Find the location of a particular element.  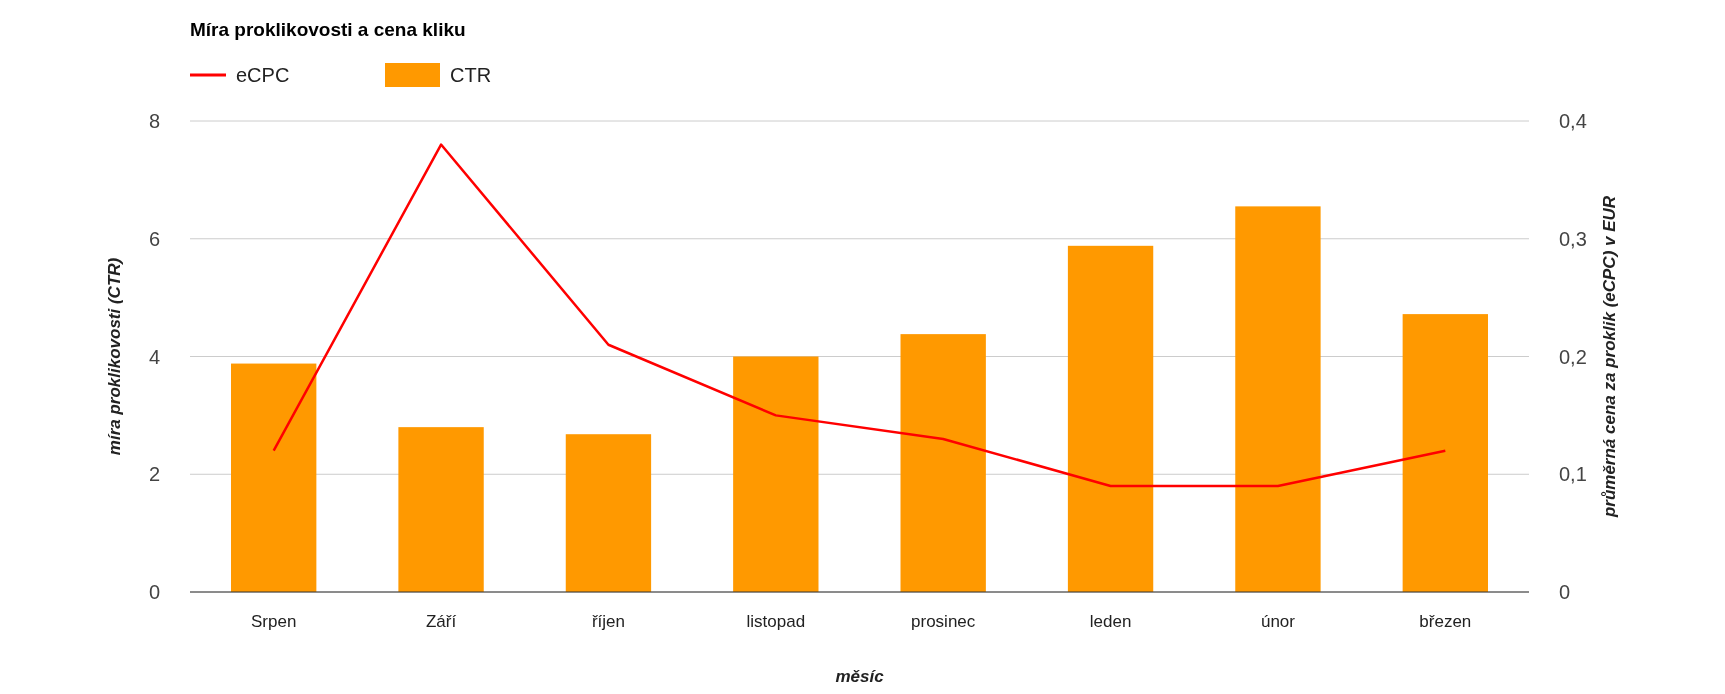

x-tick-label: říjen is located at coordinates (608, 621).